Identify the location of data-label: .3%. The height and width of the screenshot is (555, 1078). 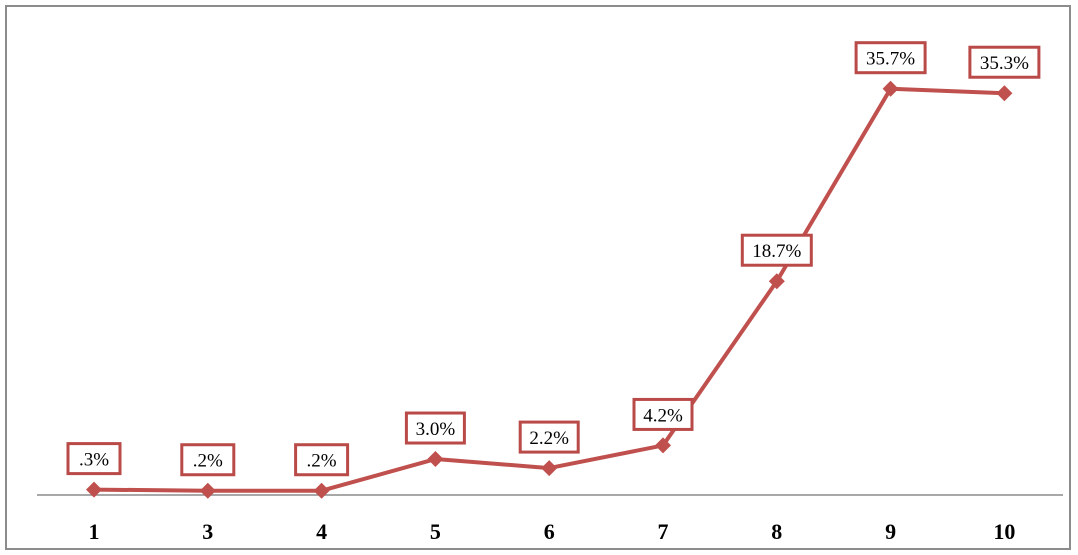
(94, 459).